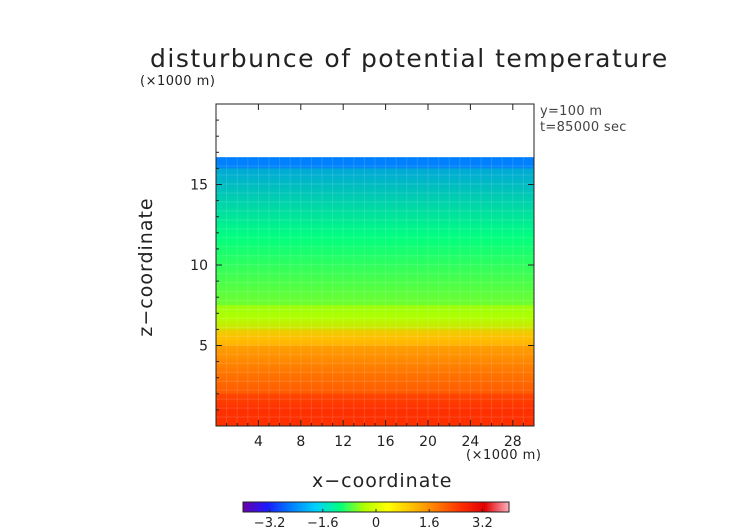  Describe the element at coordinates (429, 523) in the screenshot. I see `colorbar-tick-label: 1.6` at that location.